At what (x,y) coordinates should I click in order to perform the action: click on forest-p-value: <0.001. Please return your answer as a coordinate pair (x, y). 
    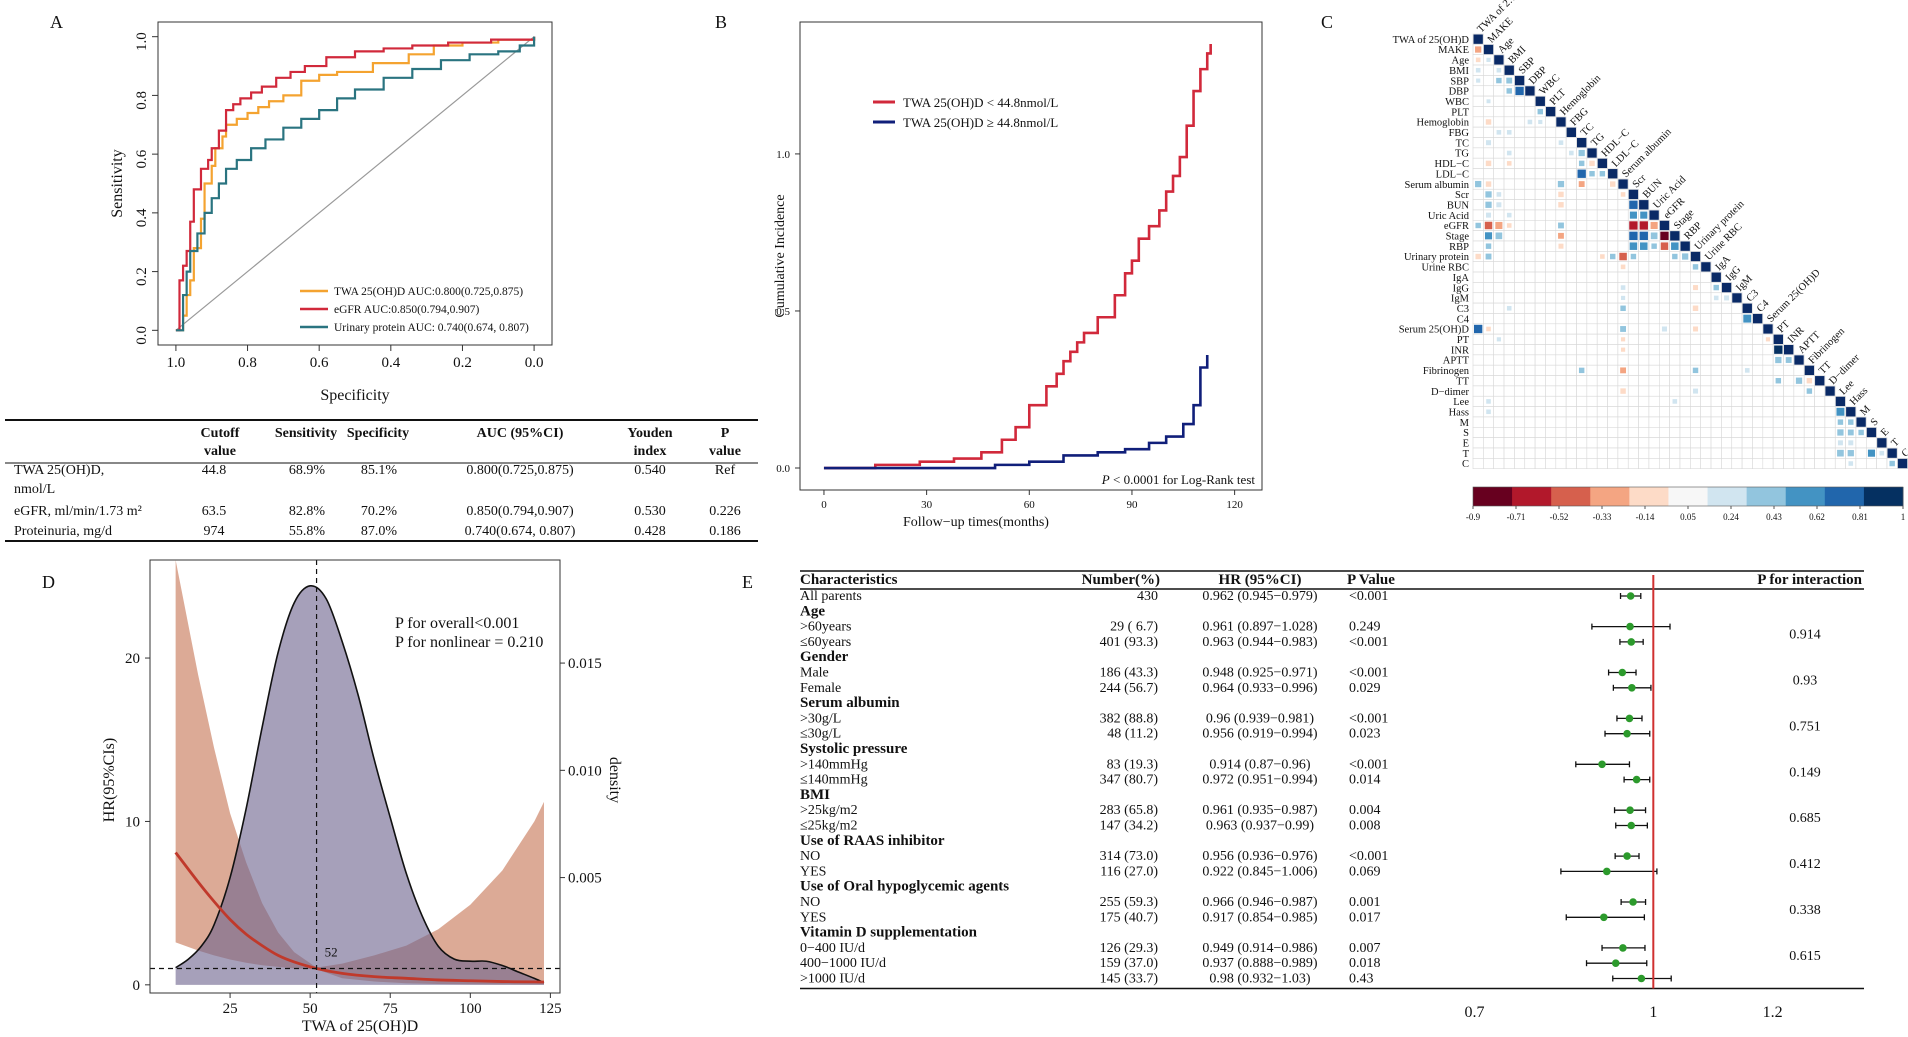
    Looking at the image, I should click on (1368, 856).